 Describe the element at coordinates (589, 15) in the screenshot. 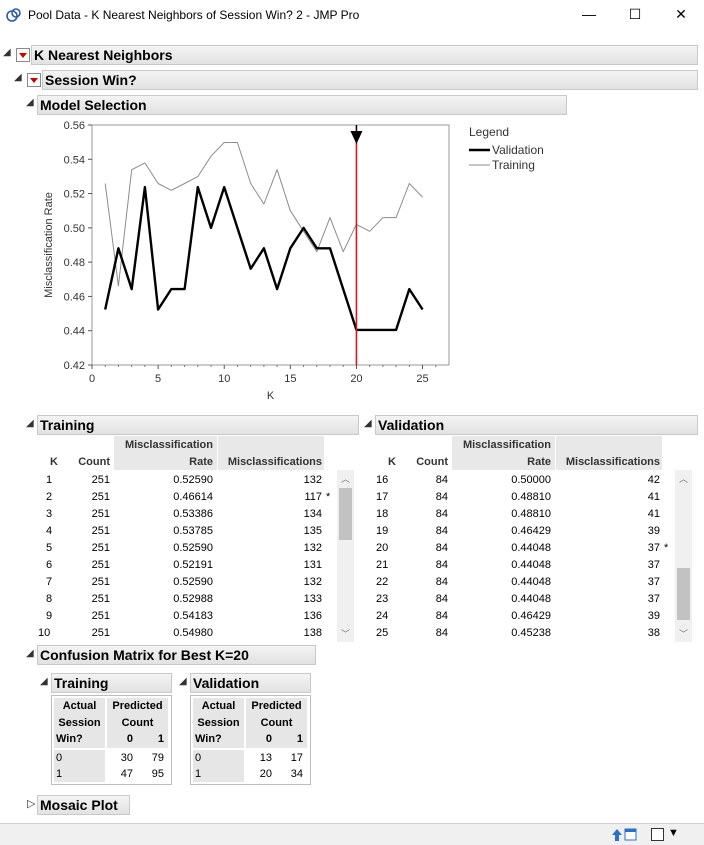

I see `minimize-button: —` at that location.